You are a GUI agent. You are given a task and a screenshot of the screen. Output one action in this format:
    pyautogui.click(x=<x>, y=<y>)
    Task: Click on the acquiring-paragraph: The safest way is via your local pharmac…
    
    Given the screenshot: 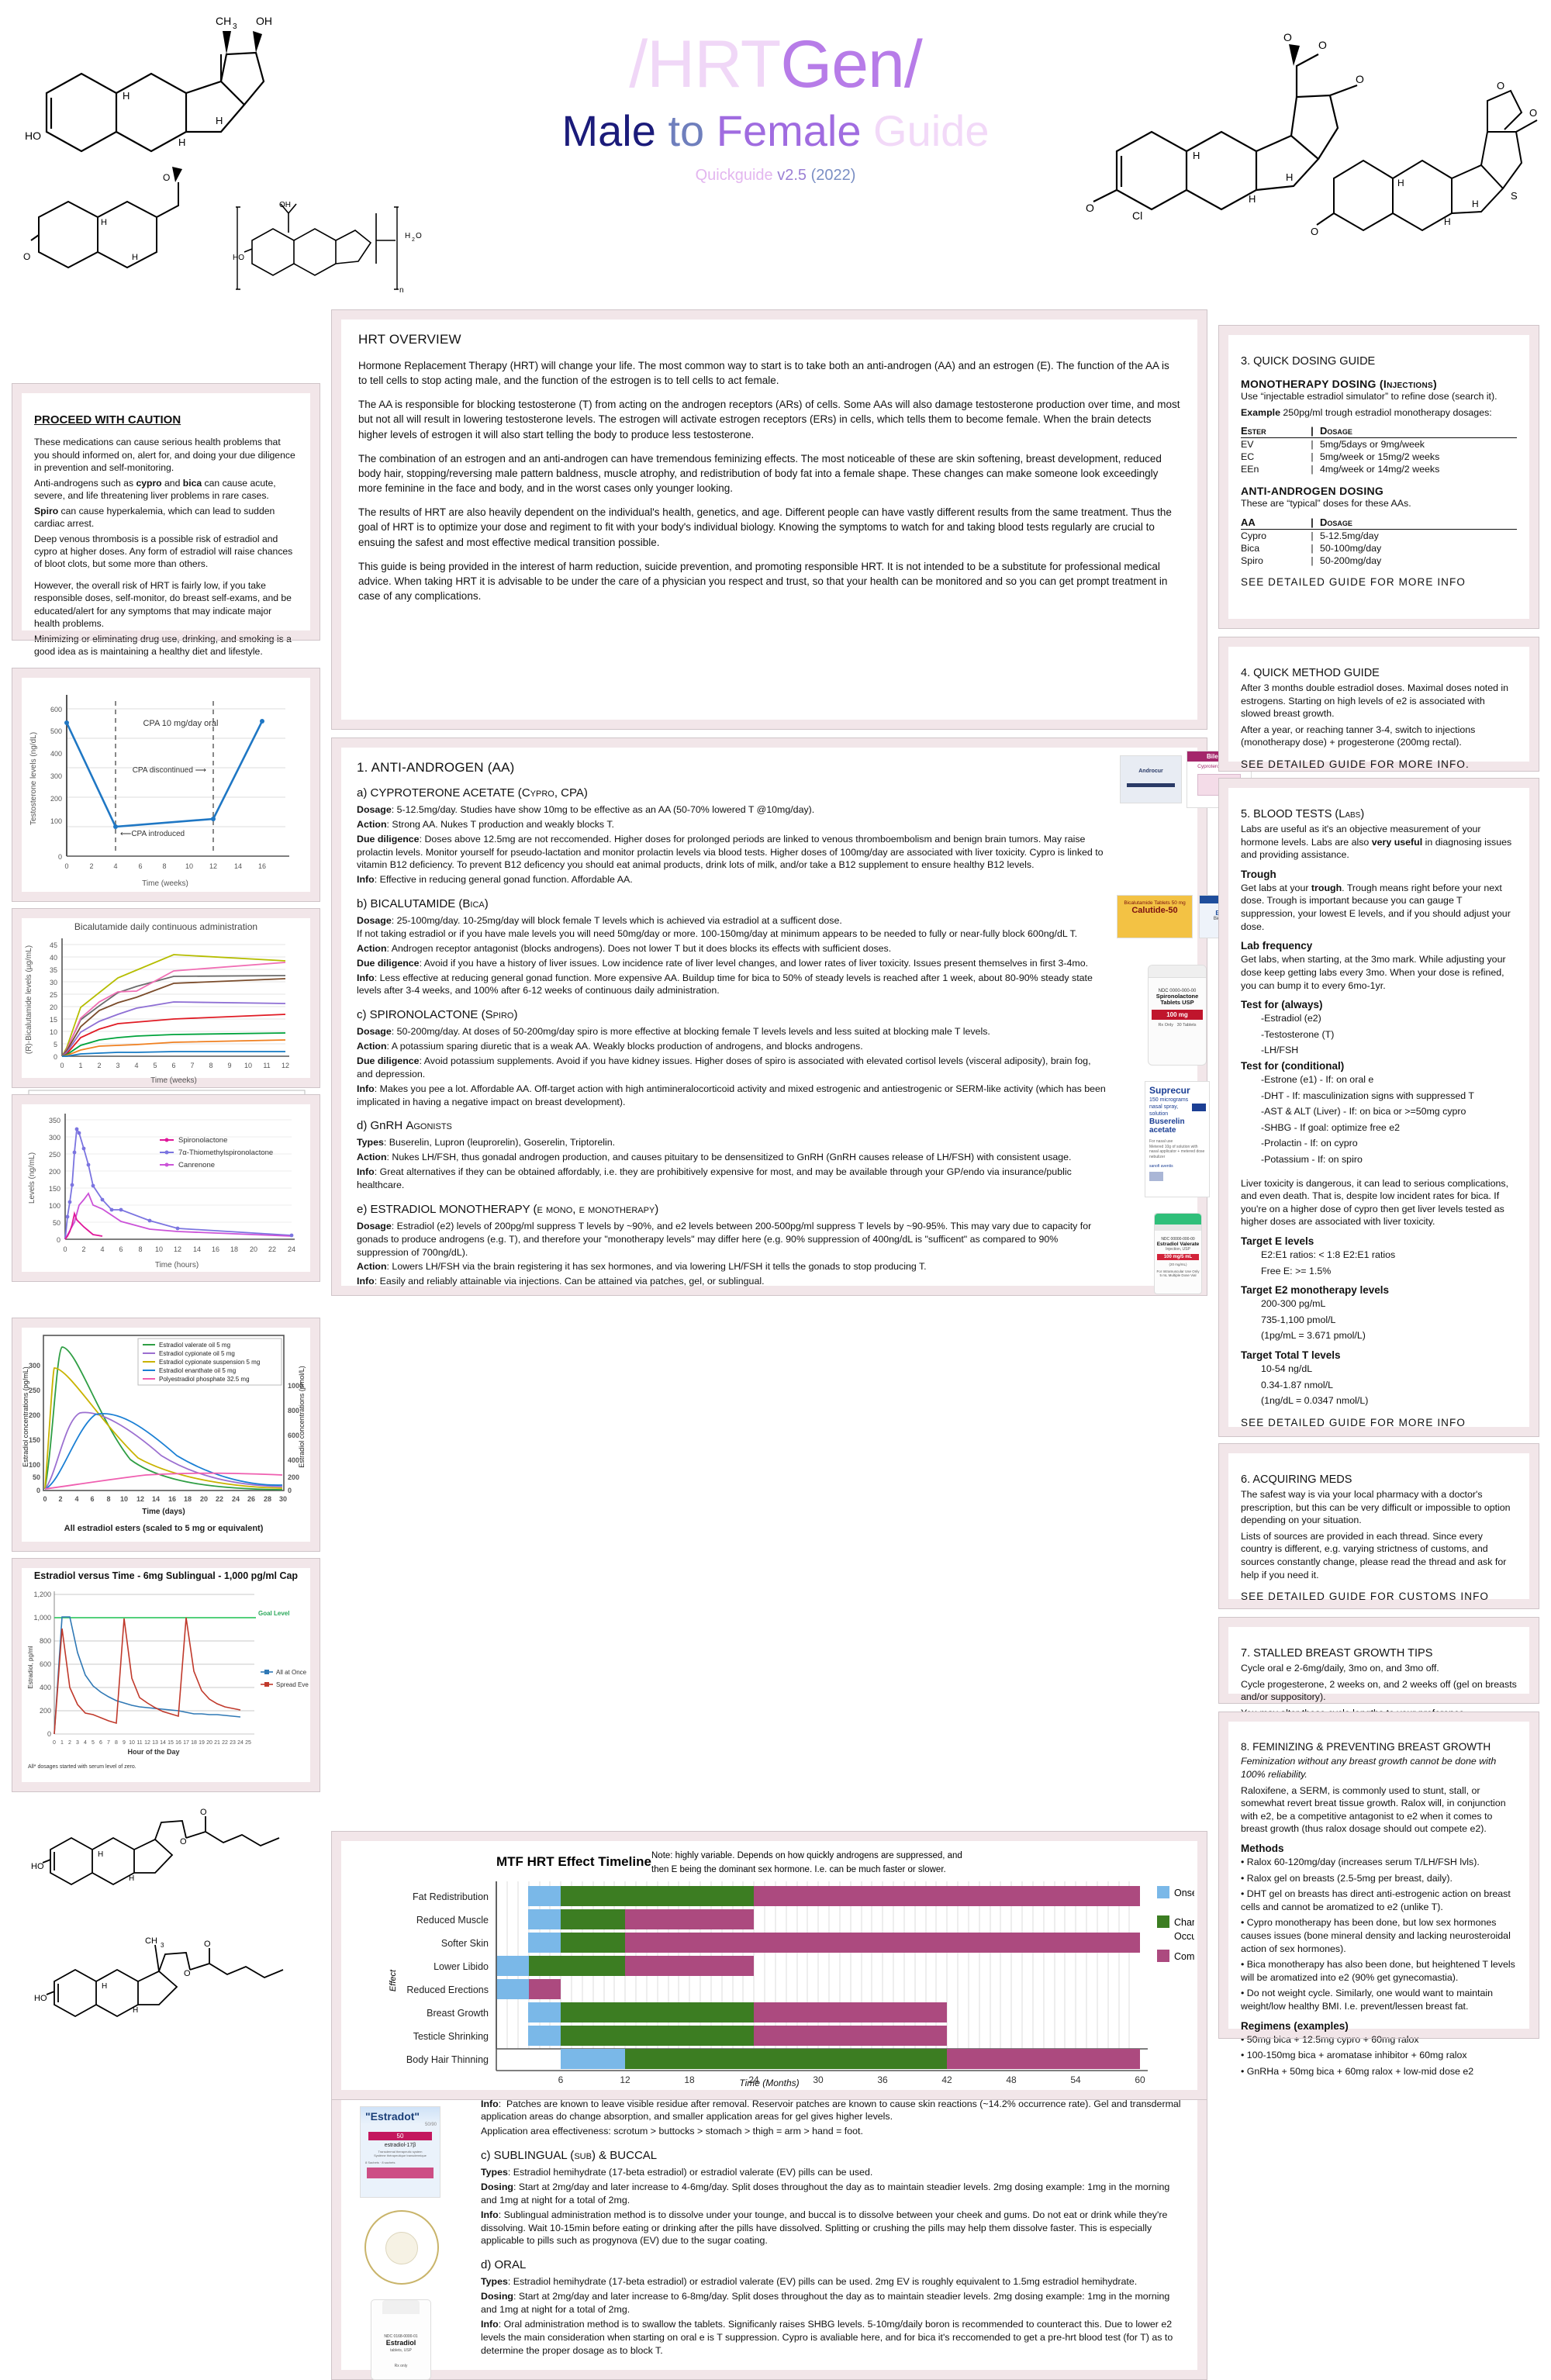 What is the action you would take?
    pyautogui.click(x=1376, y=1508)
    